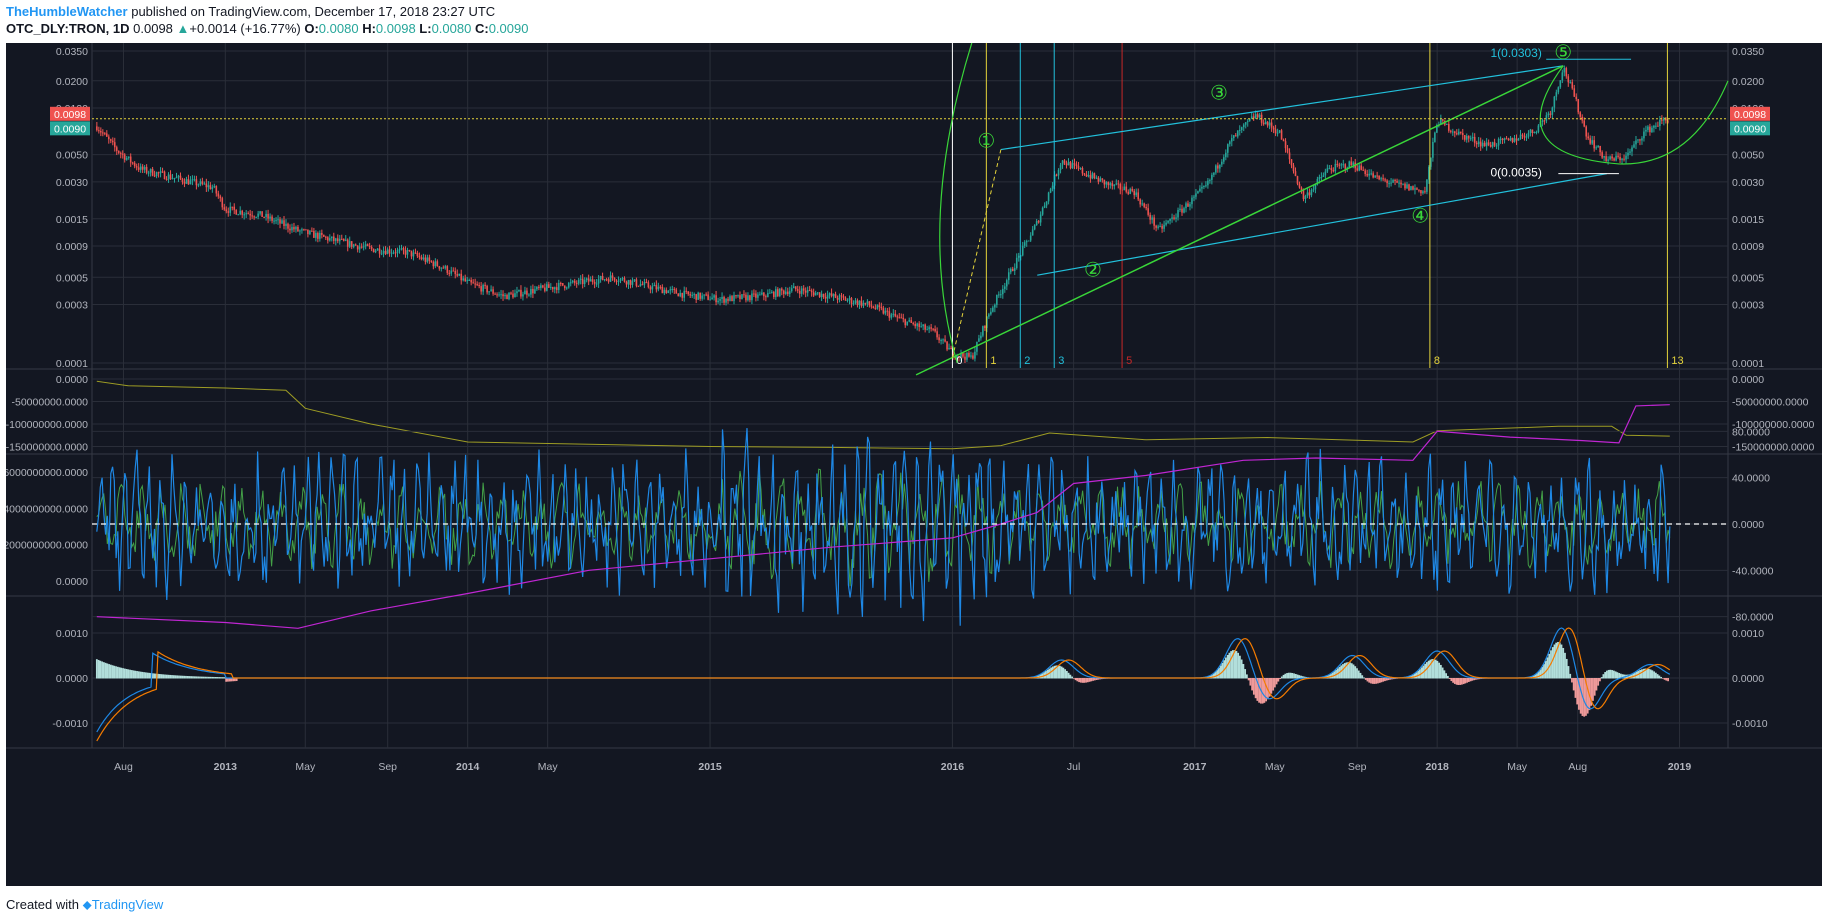  What do you see at coordinates (976, 254) in the screenshot?
I see `dashed-projection-line` at bounding box center [976, 254].